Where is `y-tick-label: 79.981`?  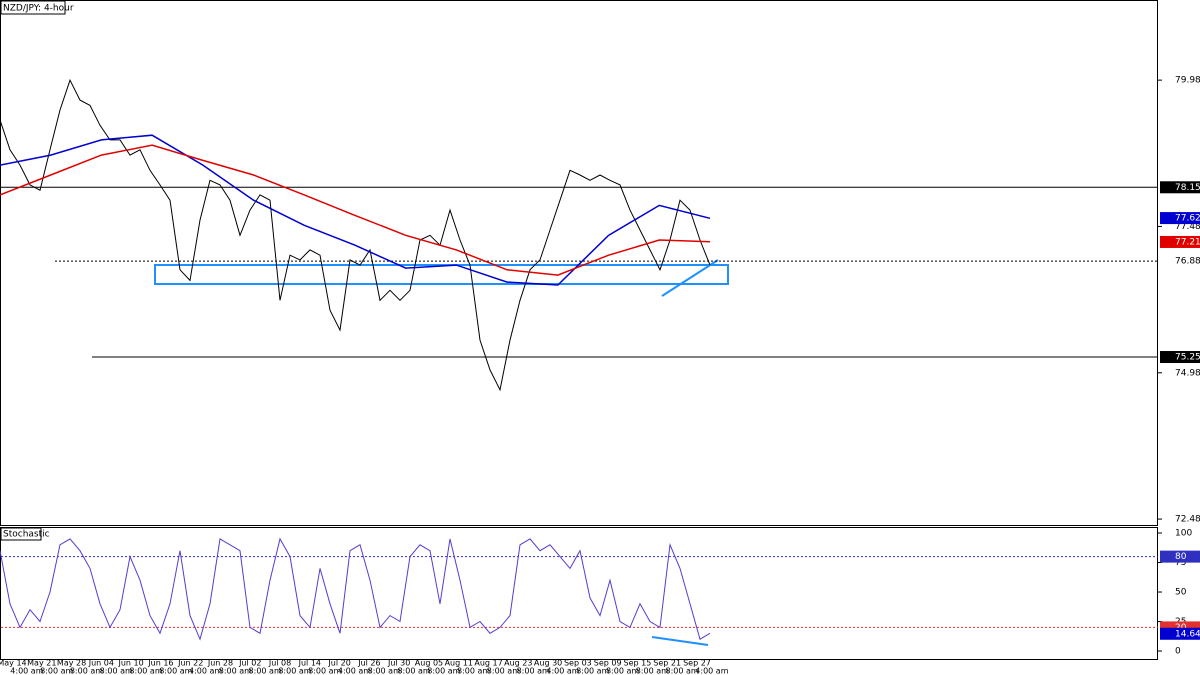 y-tick-label: 79.981 is located at coordinates (1187, 81).